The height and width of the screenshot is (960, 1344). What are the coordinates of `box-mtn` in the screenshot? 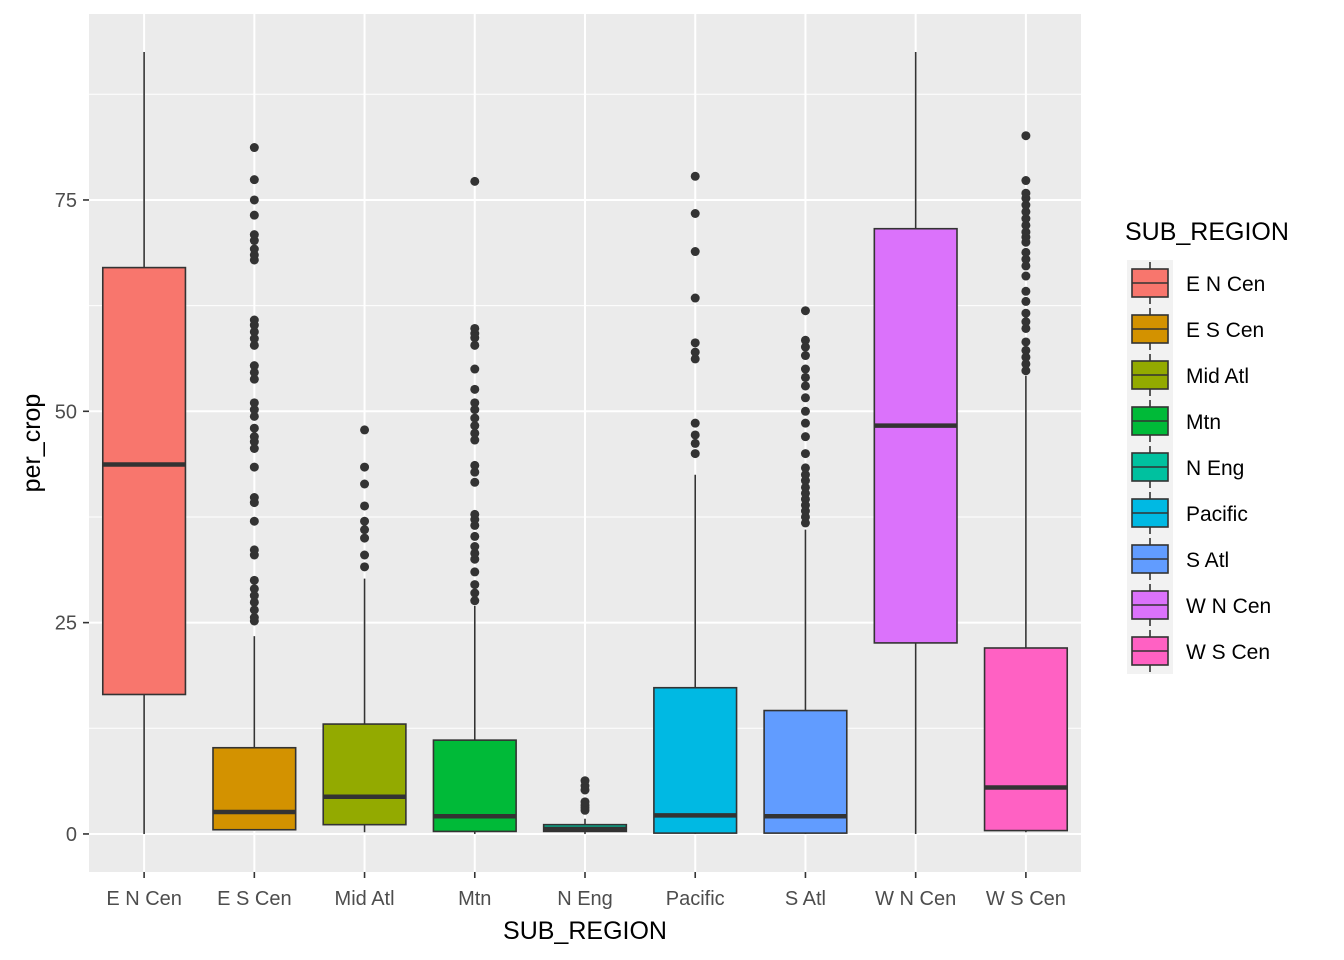 It's located at (474, 505).